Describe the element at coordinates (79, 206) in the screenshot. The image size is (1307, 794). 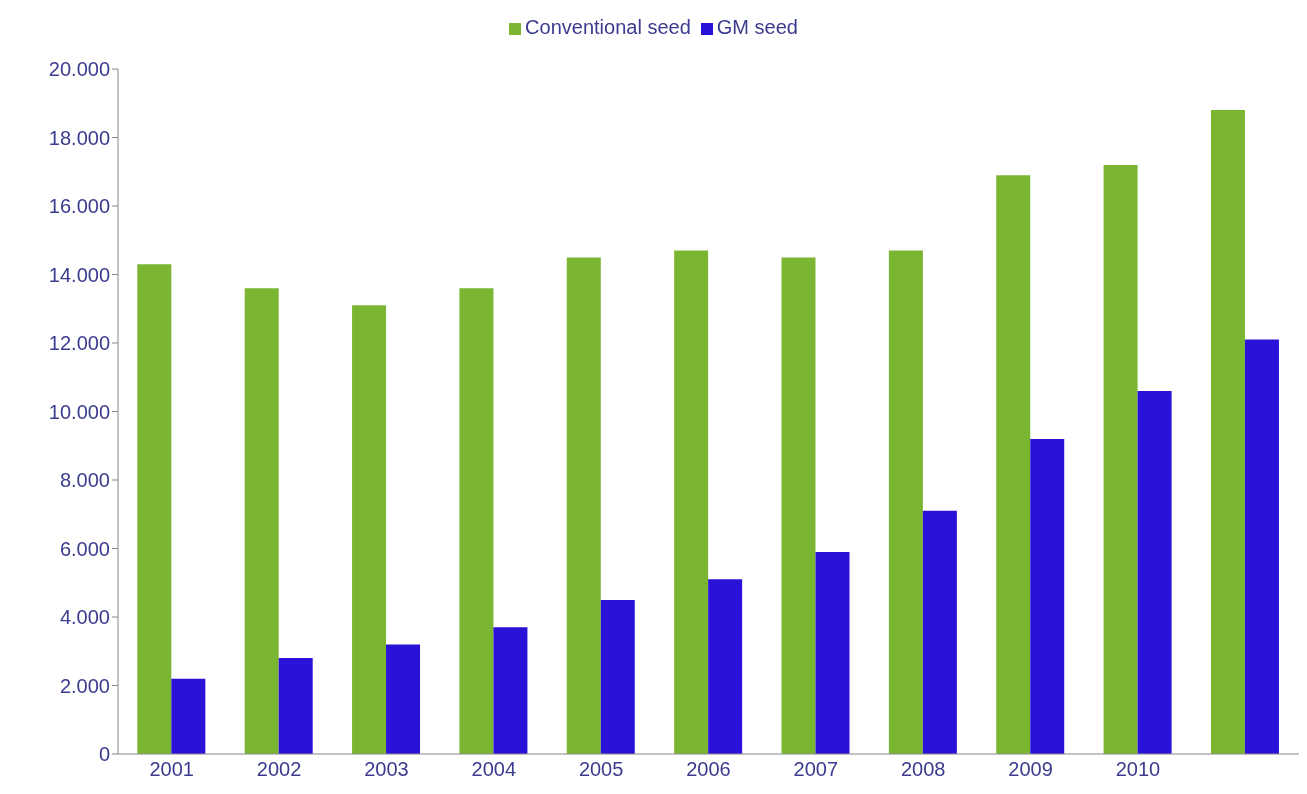
I see `y-tick-label: 16.000` at that location.